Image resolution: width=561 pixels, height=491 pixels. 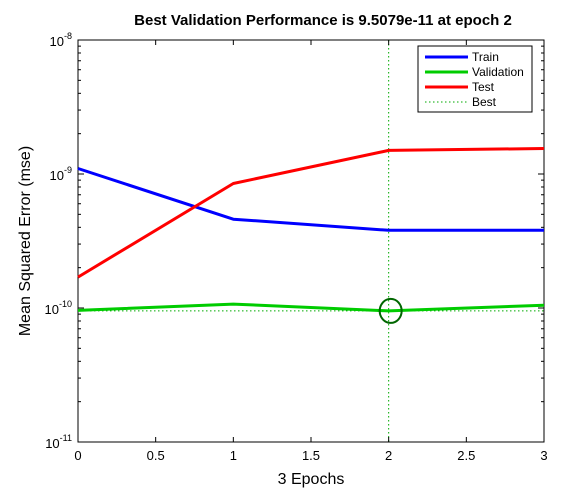 I want to click on best-marker, so click(x=390, y=310).